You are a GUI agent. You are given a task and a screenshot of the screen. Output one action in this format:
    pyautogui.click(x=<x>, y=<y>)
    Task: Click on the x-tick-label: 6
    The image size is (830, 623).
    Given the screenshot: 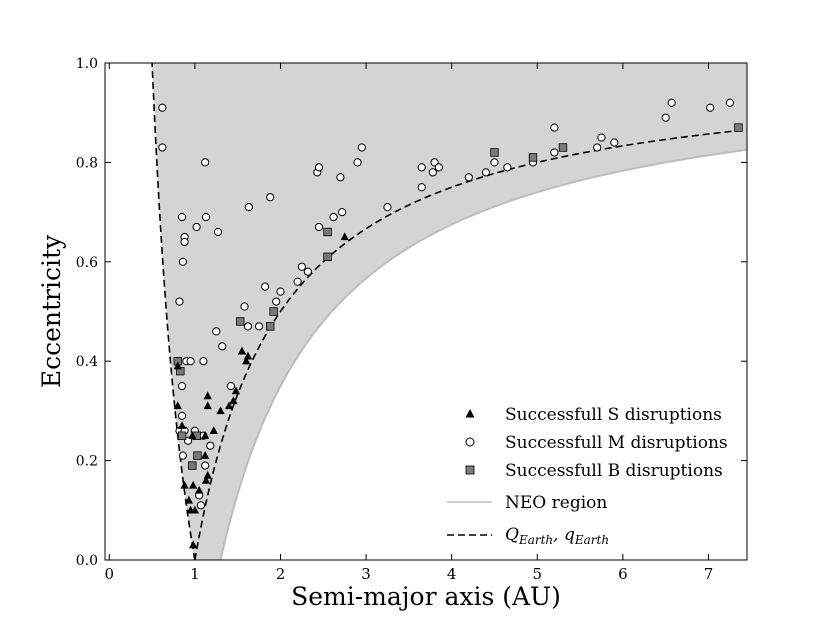 What is the action you would take?
    pyautogui.click(x=623, y=574)
    